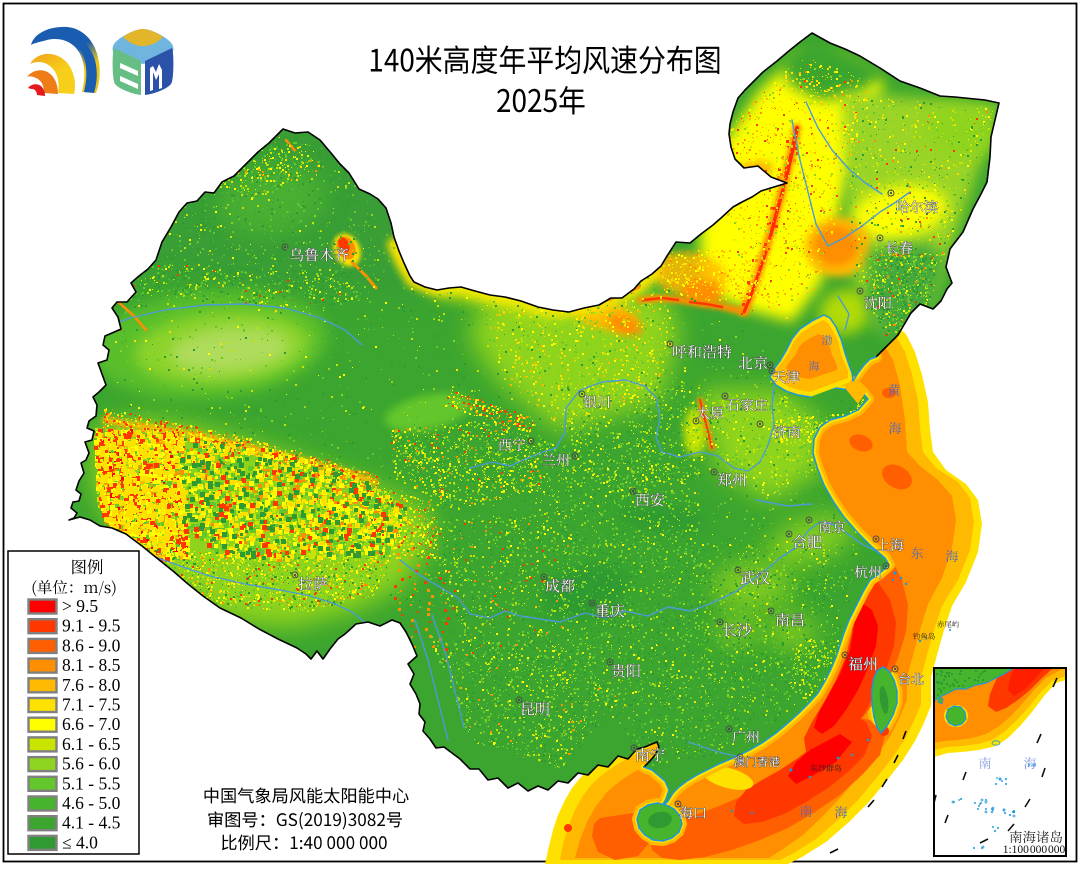 The image size is (1080, 870). What do you see at coordinates (1034, 850) in the screenshot?
I see `svg-text: 1:100 000 000` at bounding box center [1034, 850].